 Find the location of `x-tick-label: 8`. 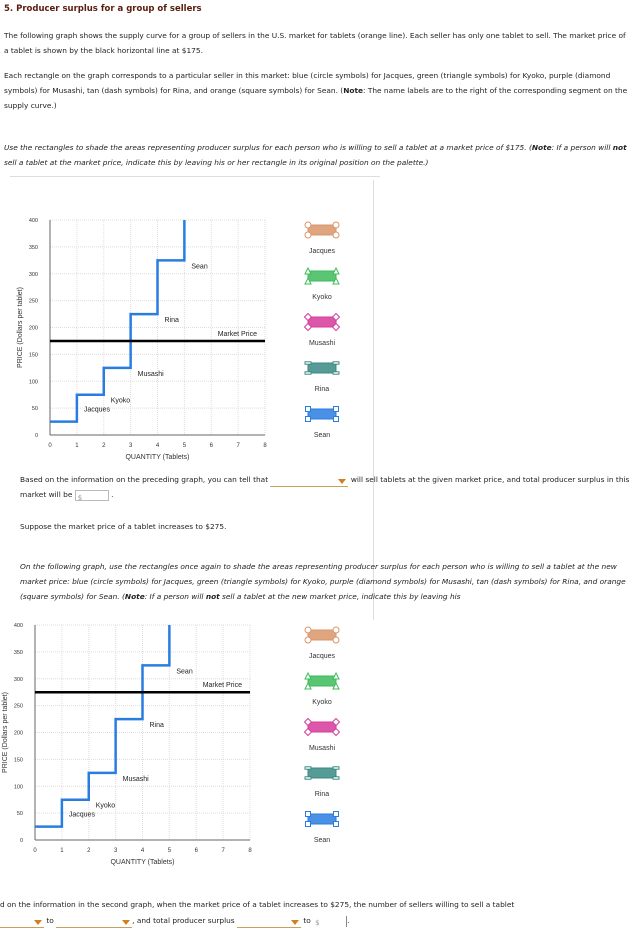

x-tick-label: 8 is located at coordinates (265, 446).